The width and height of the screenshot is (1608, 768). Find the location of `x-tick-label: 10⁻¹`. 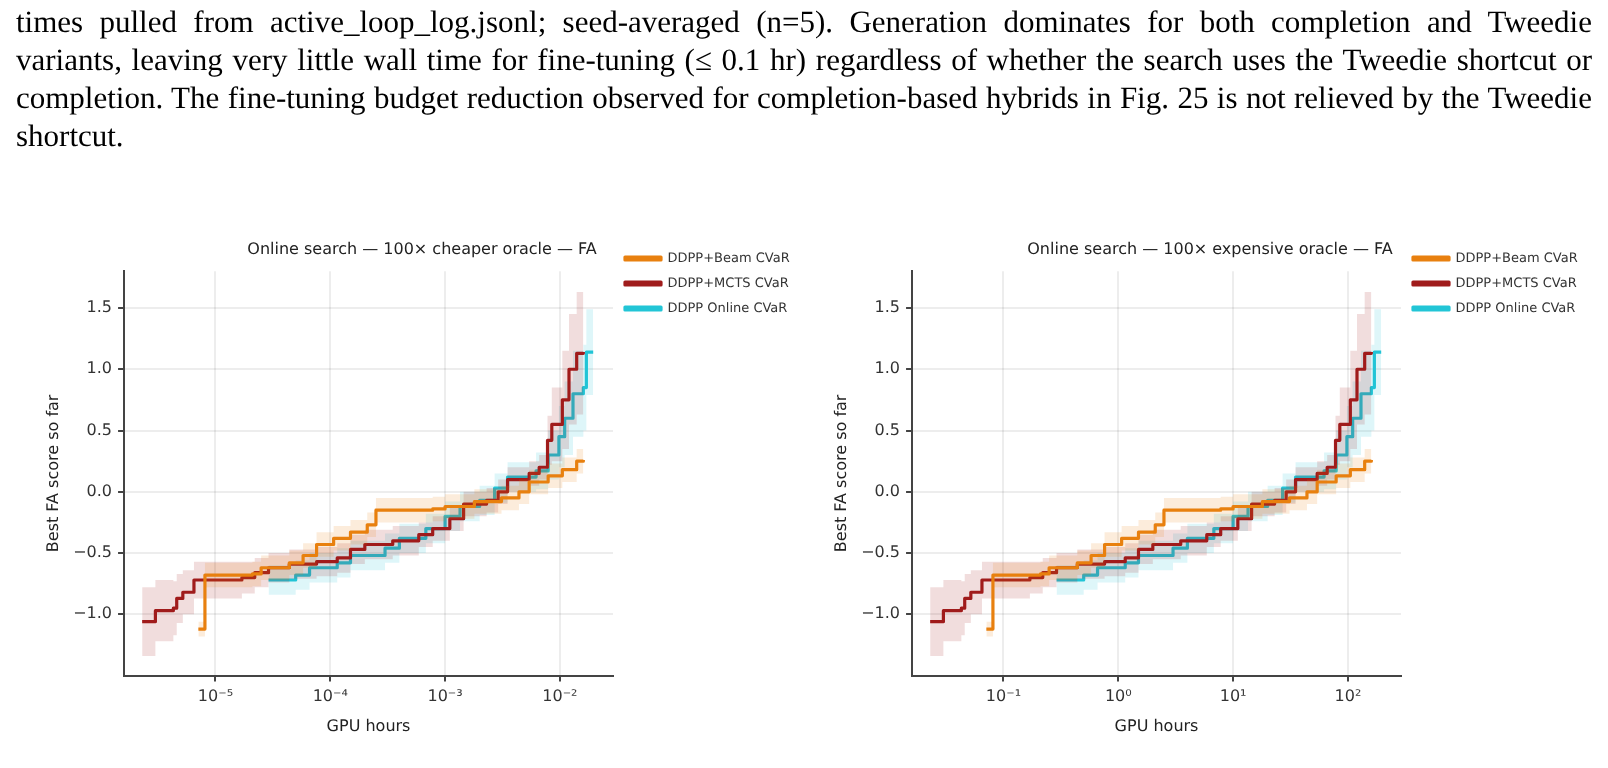

x-tick-label: 10⁻¹ is located at coordinates (1003, 696).